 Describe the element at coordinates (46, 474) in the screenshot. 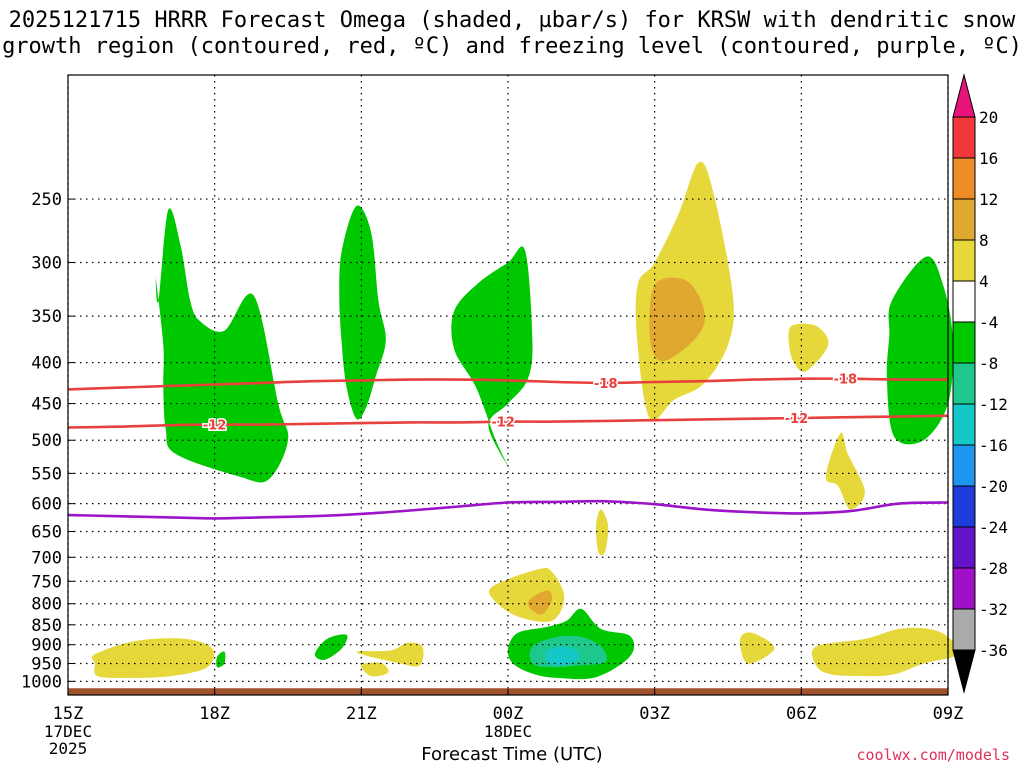

I see `y-tick-label-550: 550` at that location.